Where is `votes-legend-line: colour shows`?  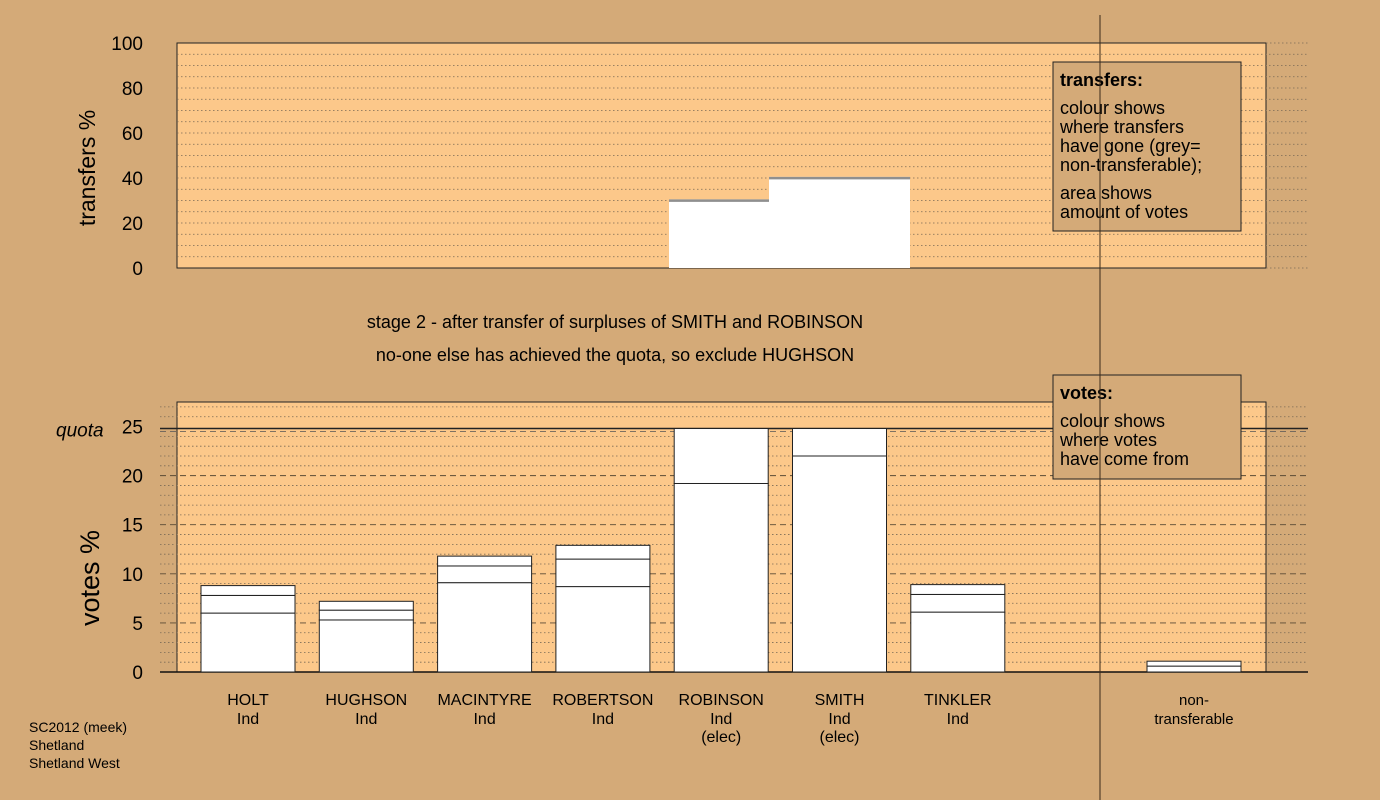 votes-legend-line: colour shows is located at coordinates (1112, 421).